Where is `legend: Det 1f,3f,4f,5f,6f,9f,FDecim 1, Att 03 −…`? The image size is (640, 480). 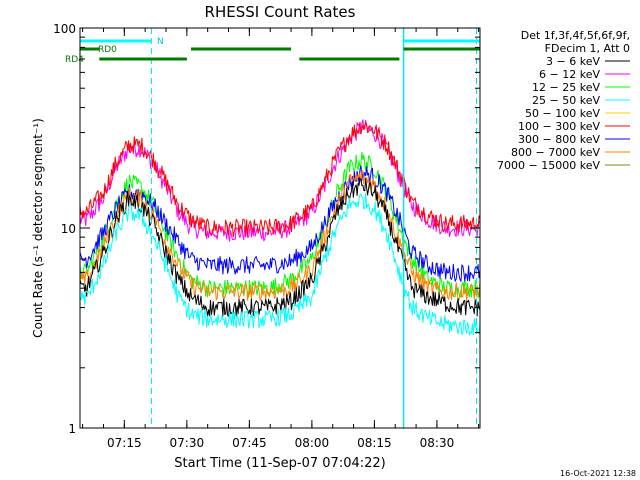 legend: Det 1f,3f,4f,5f,6f,9f,FDecim 1, Att 03 −… is located at coordinates (563, 100).